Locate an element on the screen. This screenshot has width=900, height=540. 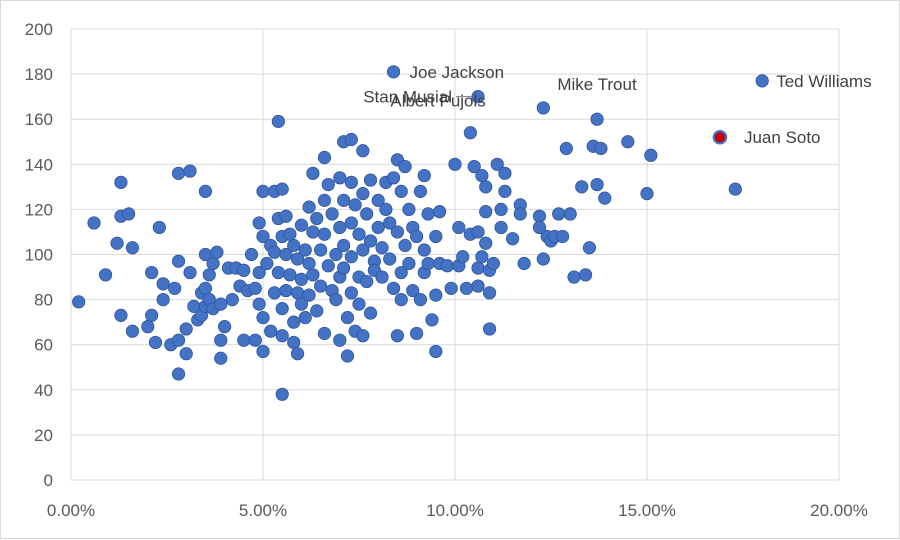
x-tick-label: 5.00% is located at coordinates (263, 510).